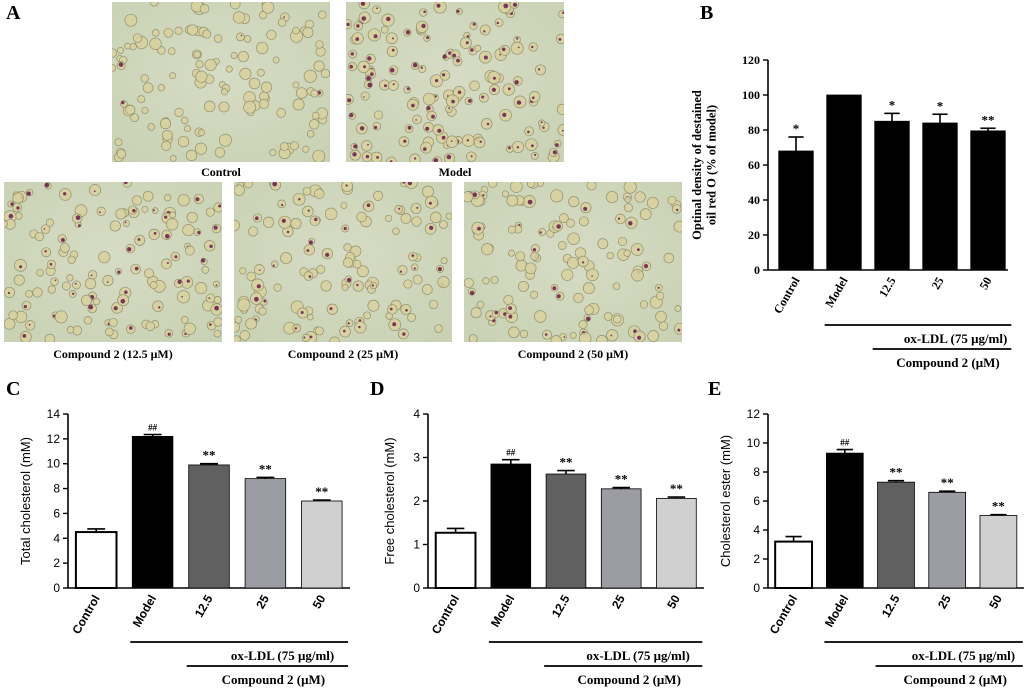  I want to click on significance-label: *, so click(940, 105).